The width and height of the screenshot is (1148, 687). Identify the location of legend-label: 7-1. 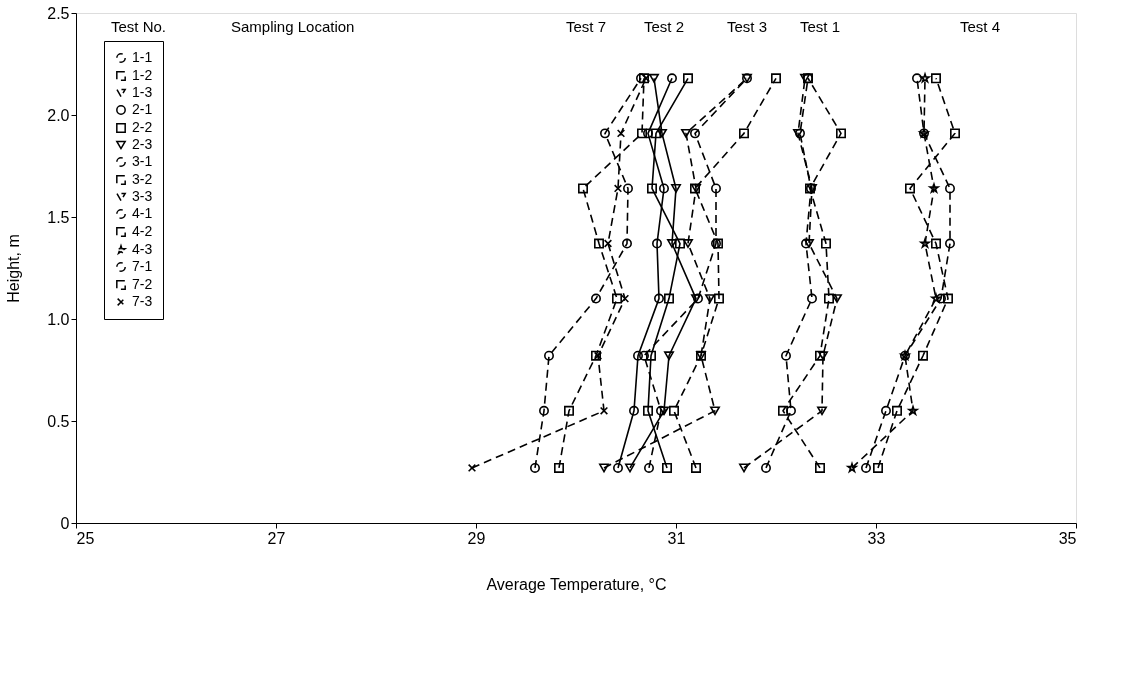
(142, 266).